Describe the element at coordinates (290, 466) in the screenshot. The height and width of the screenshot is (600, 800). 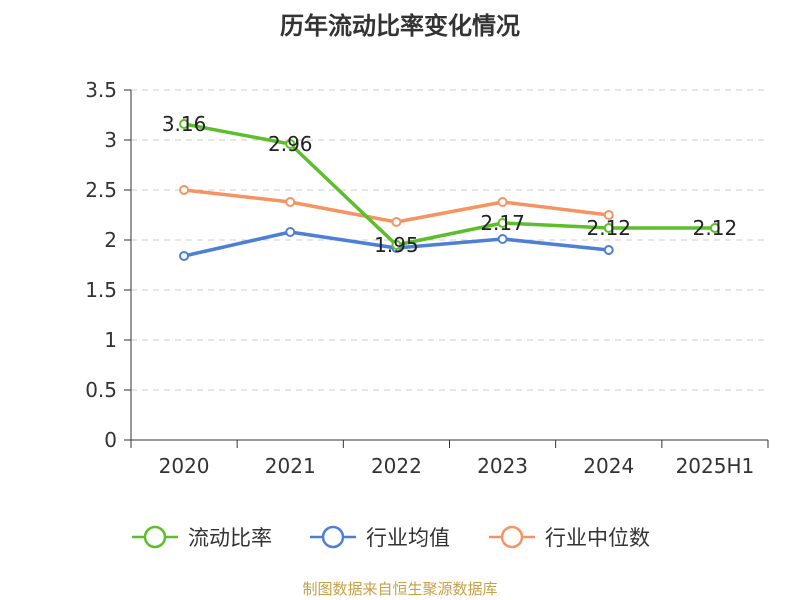
I see `x-tick-label: 2021` at that location.